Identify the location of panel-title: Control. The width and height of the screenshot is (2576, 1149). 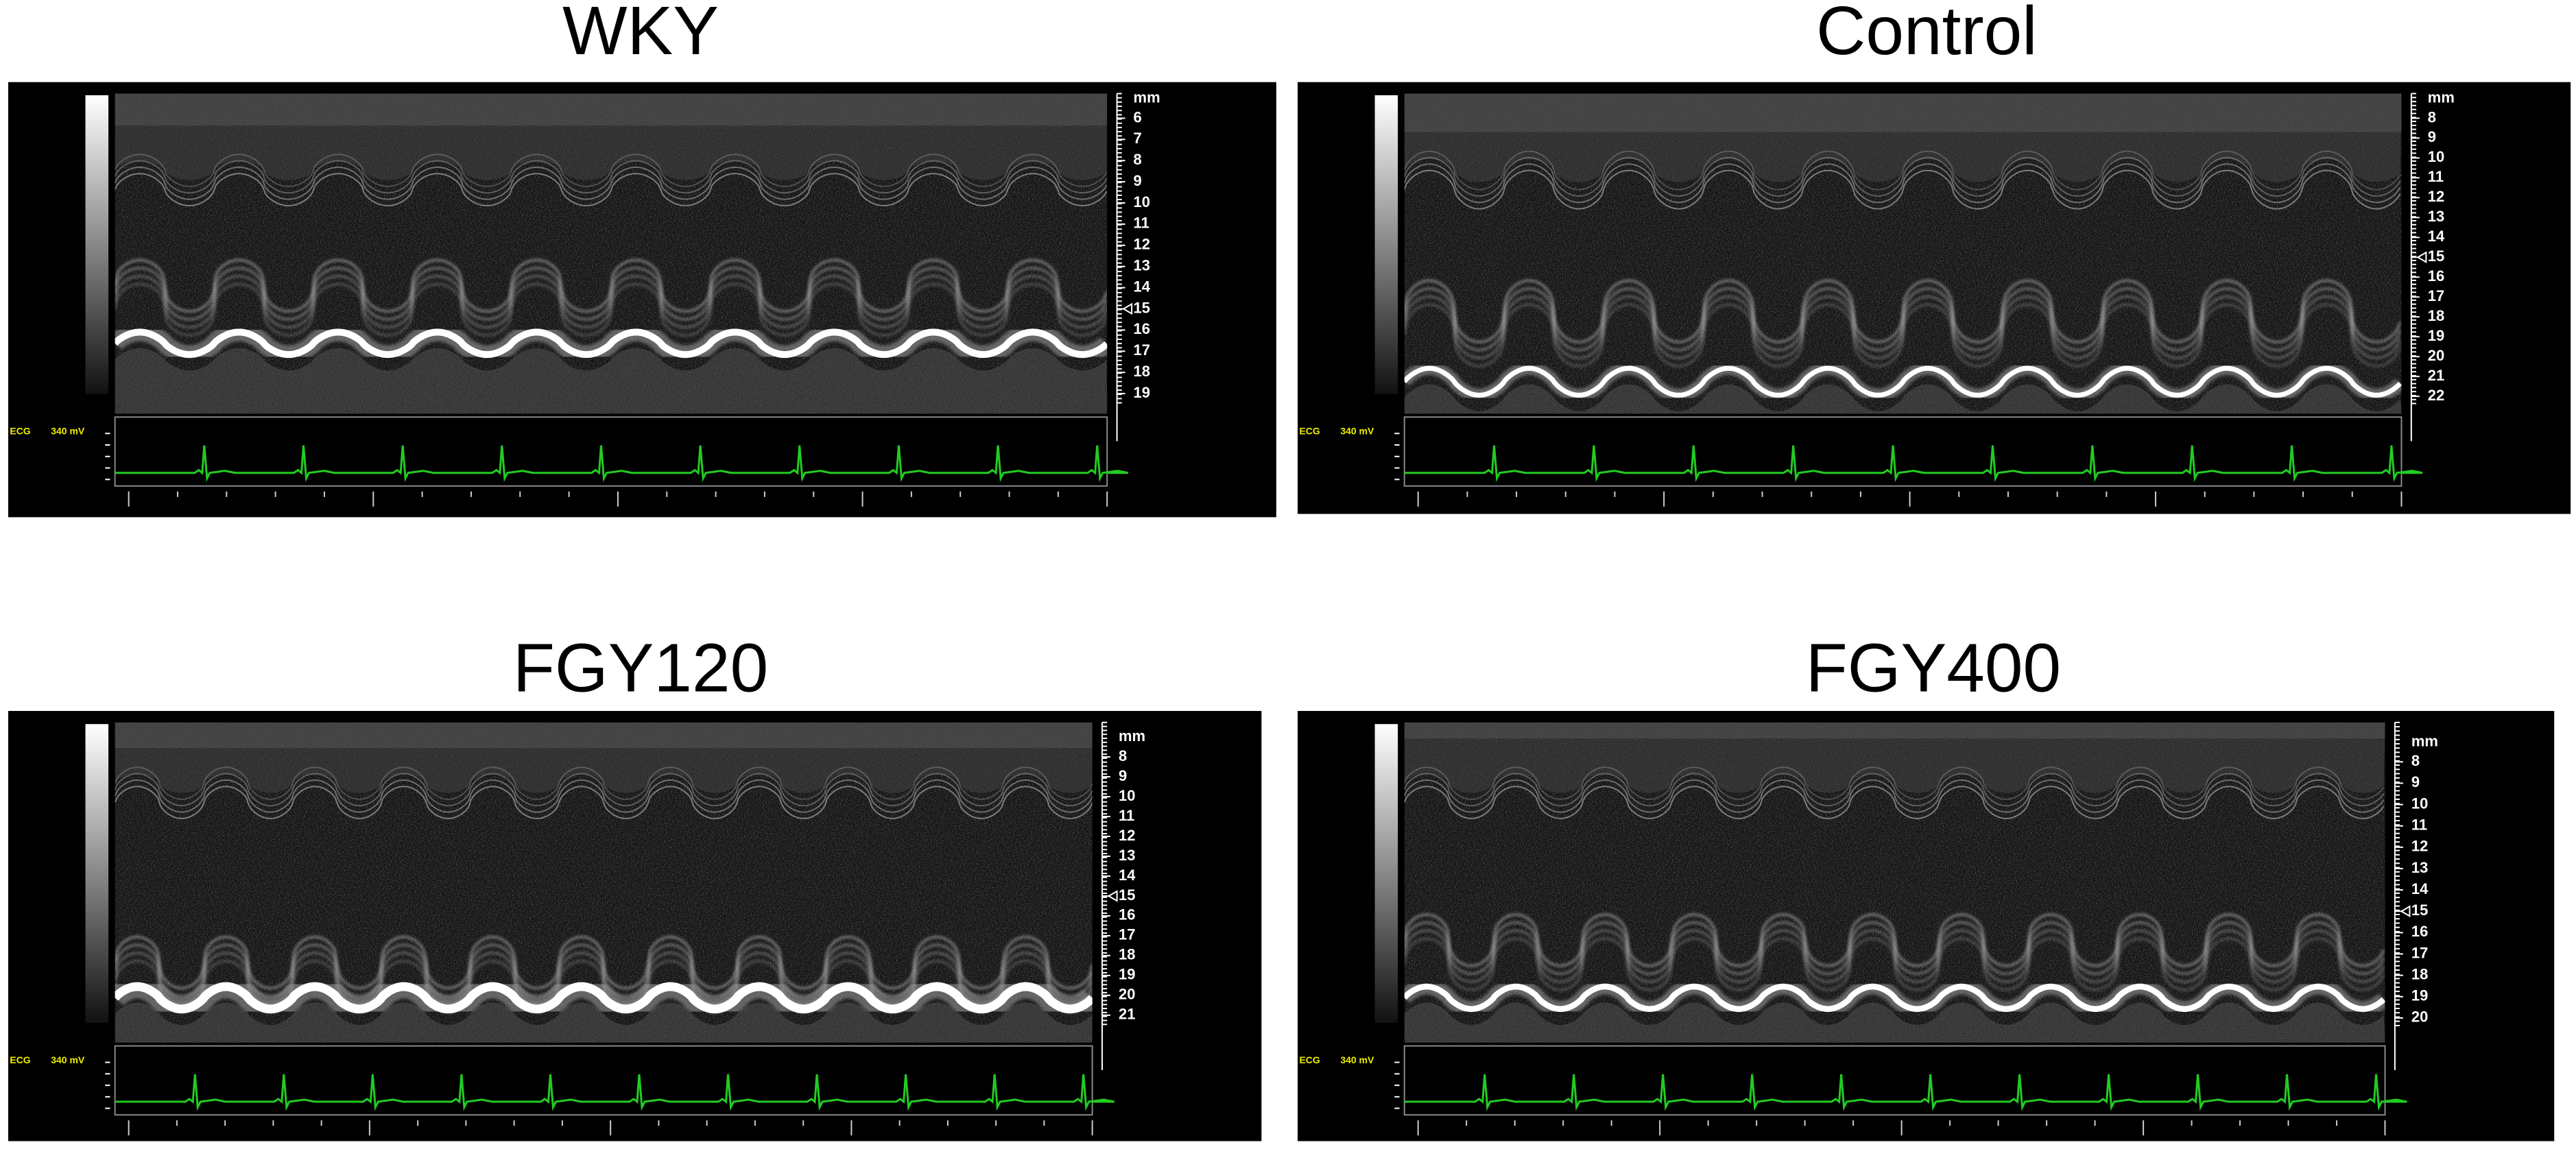
(1926, 34).